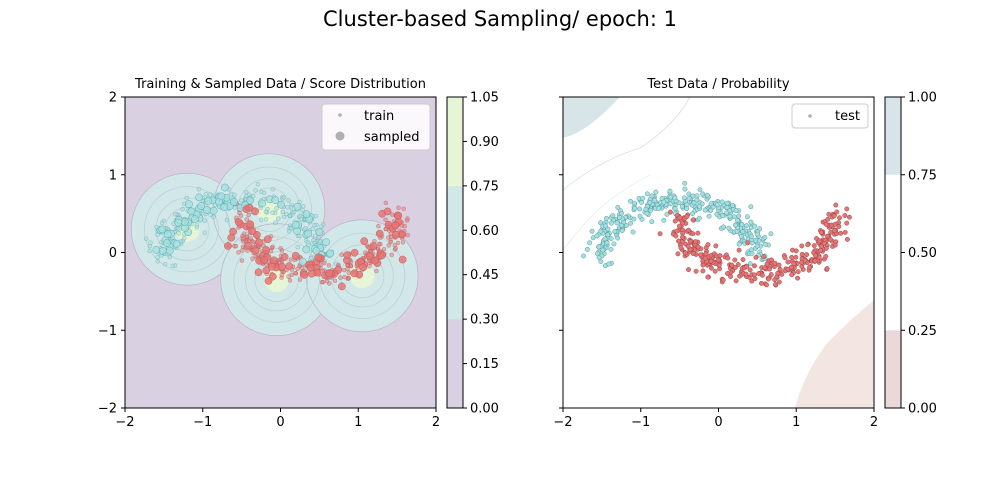  What do you see at coordinates (922, 175) in the screenshot?
I see `colorbar-tick-label: 0.75` at bounding box center [922, 175].